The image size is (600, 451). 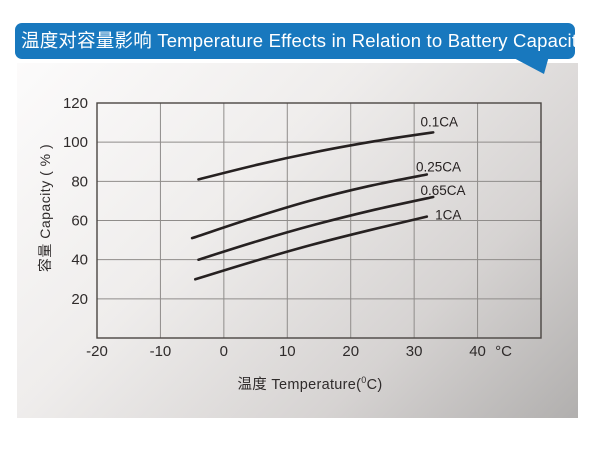 I want to click on x-tick-label: 30, so click(x=414, y=351).